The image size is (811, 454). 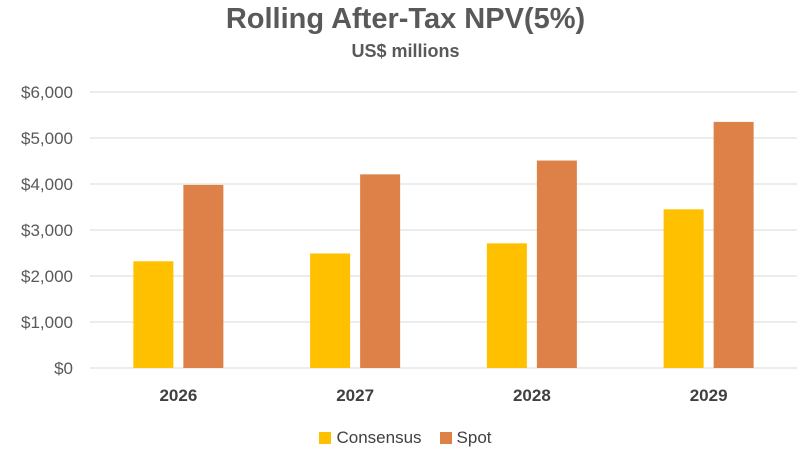 I want to click on bar-consensus-2028, so click(x=506, y=305).